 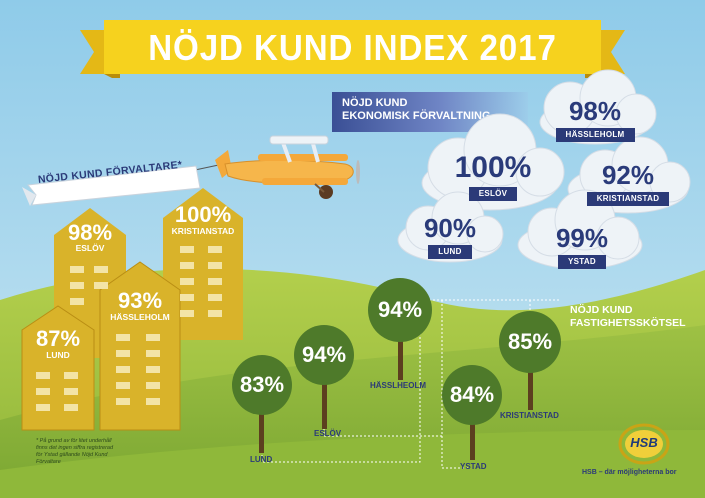 What do you see at coordinates (493, 177) in the screenshot?
I see `cloud-label-eslov: 100% ESLÖV` at bounding box center [493, 177].